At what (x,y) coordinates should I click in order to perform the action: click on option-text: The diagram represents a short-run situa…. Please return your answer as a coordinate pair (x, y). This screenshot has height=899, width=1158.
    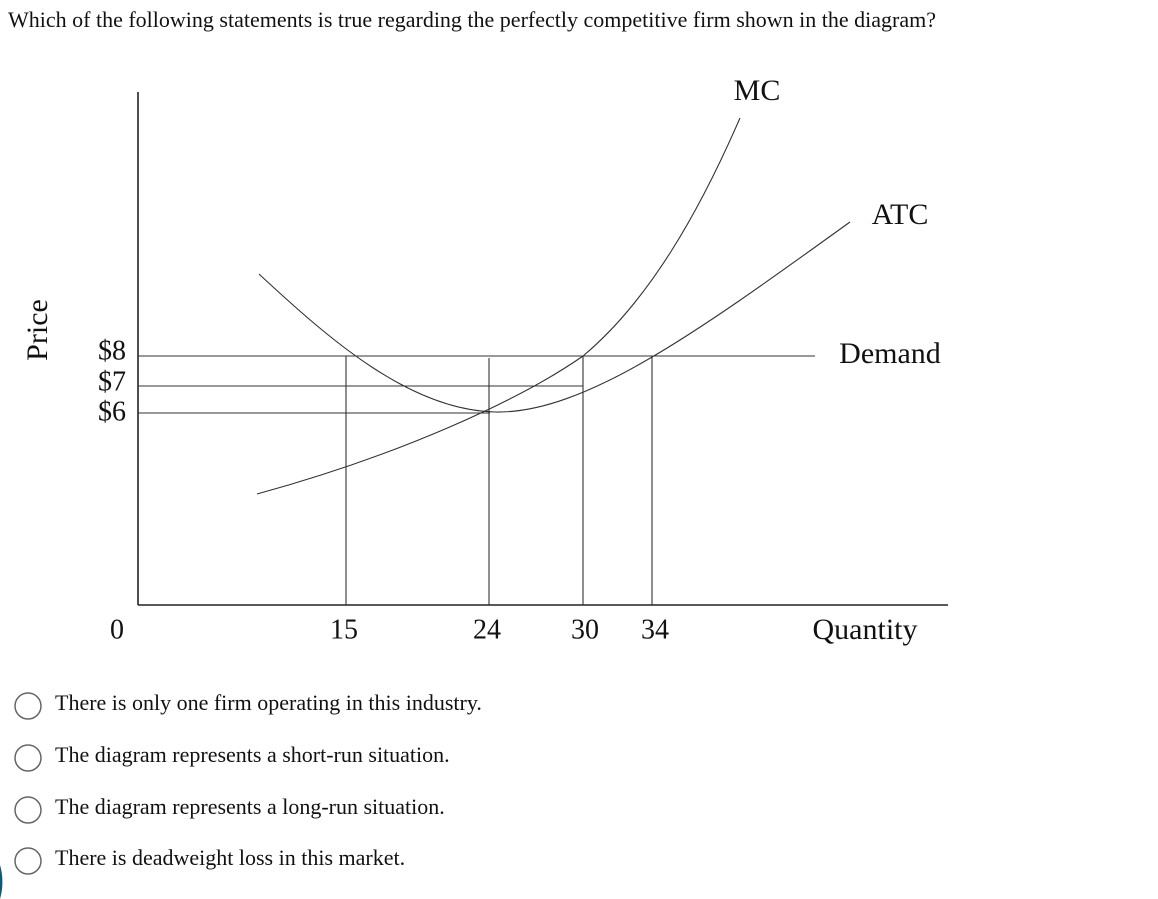
    Looking at the image, I should click on (252, 754).